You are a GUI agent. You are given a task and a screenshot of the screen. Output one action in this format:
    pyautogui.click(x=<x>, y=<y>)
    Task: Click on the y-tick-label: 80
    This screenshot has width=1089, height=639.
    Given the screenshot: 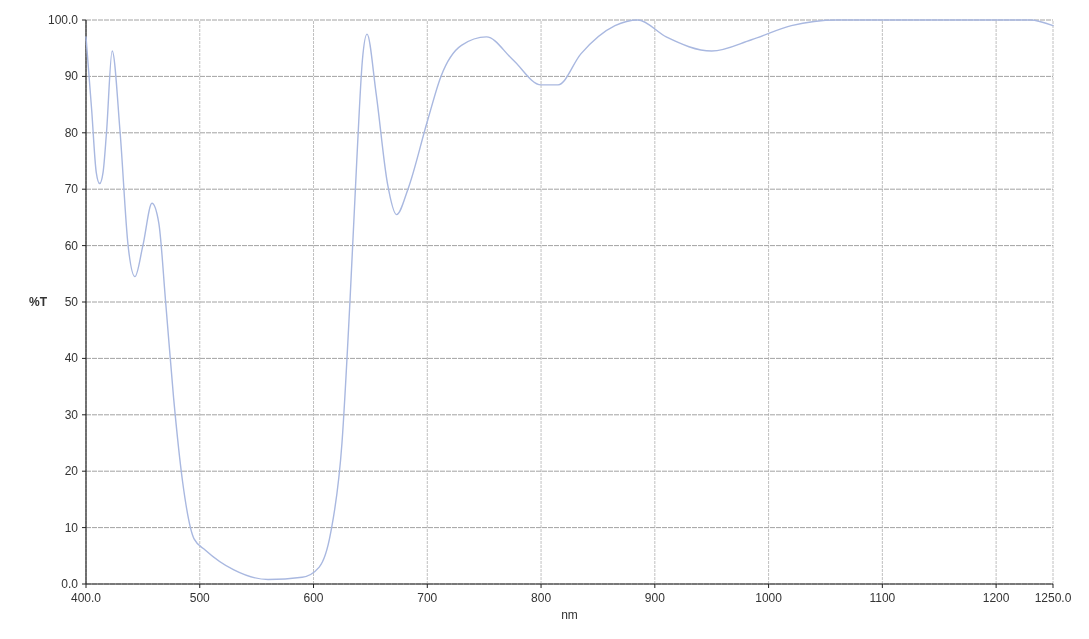 What is the action you would take?
    pyautogui.click(x=71, y=132)
    